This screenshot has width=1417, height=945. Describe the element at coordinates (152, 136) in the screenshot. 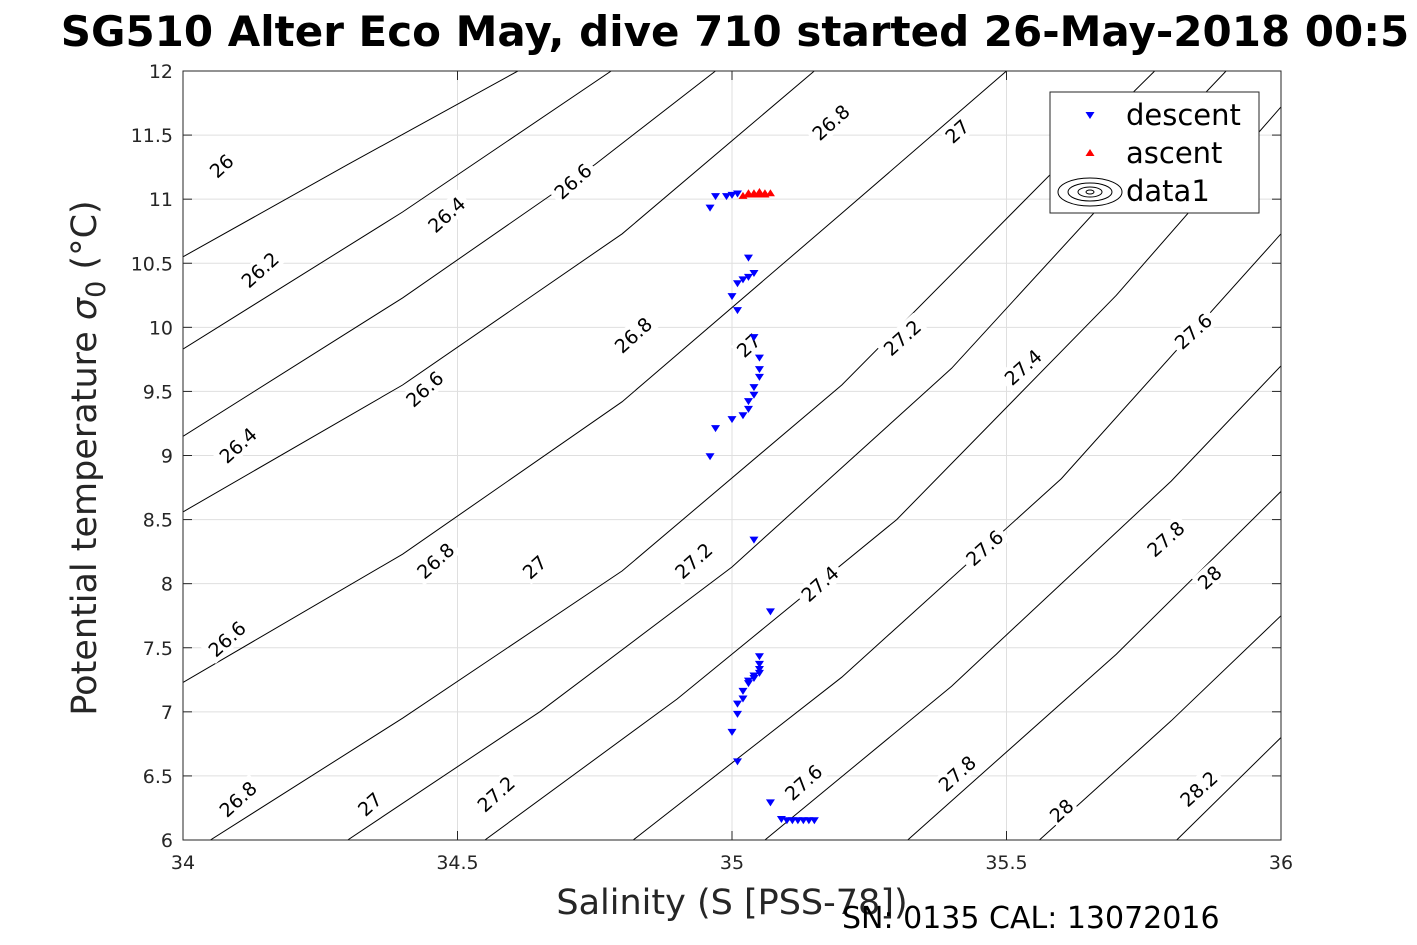

I see `y-tick-label: 11.5` at that location.